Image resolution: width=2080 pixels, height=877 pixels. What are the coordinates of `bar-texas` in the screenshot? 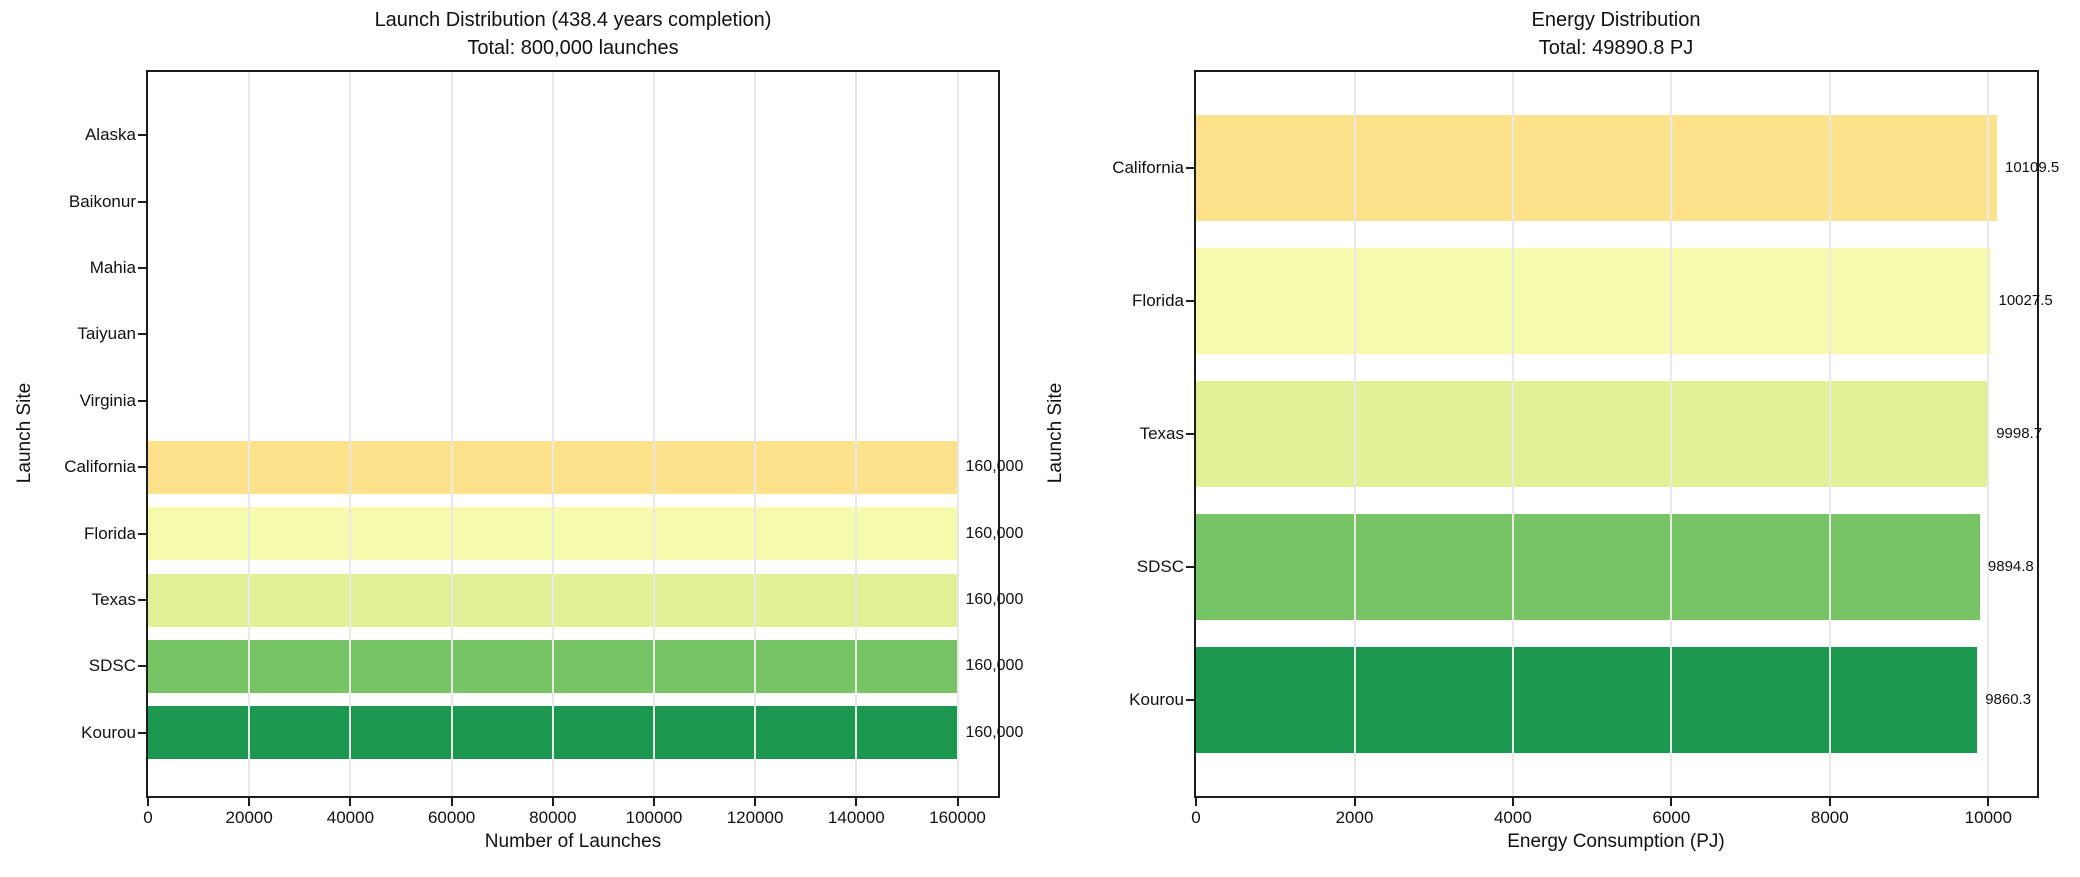 It's located at (1592, 434).